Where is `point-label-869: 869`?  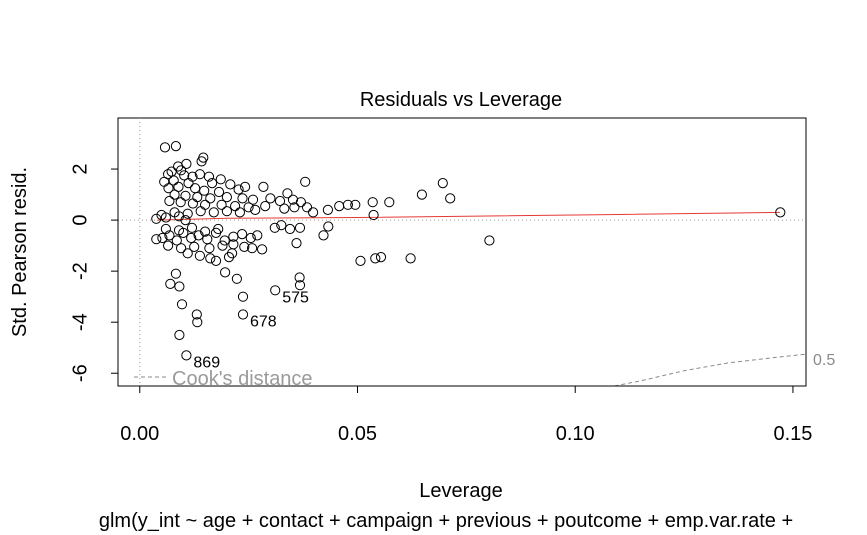 point-label-869: 869 is located at coordinates (206, 362).